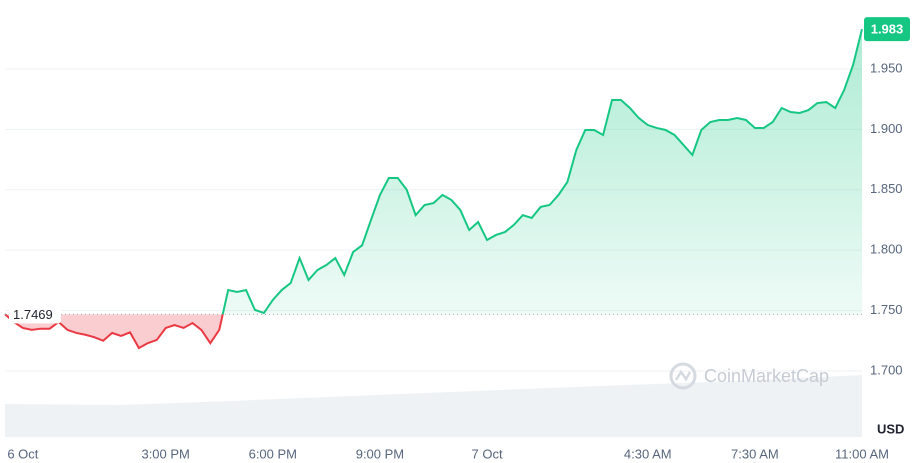  I want to click on y-tick-label: 1.750, so click(886, 309).